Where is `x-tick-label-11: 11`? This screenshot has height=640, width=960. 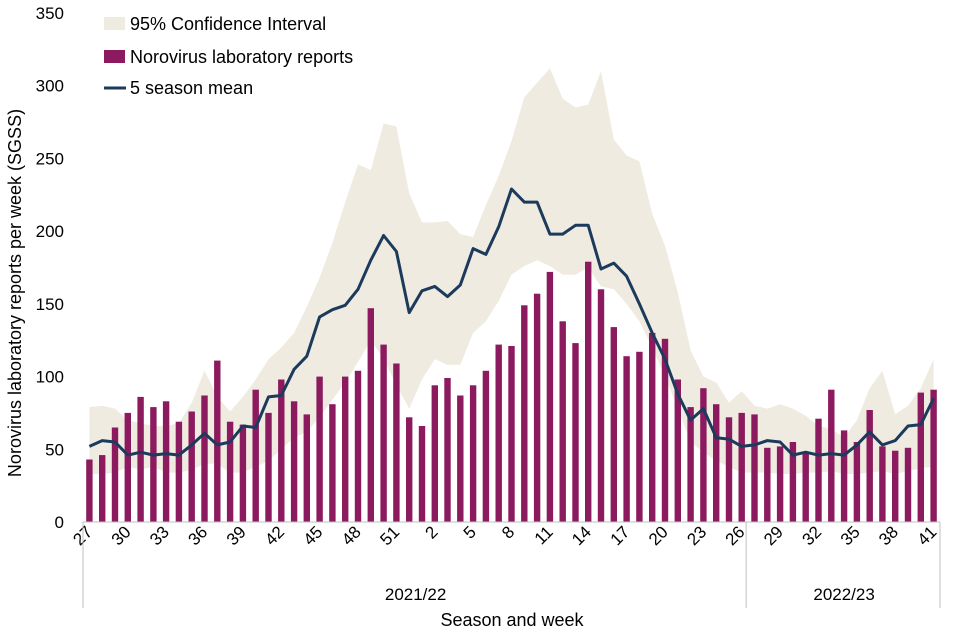
x-tick-label-11: 11 is located at coordinates (544, 535).